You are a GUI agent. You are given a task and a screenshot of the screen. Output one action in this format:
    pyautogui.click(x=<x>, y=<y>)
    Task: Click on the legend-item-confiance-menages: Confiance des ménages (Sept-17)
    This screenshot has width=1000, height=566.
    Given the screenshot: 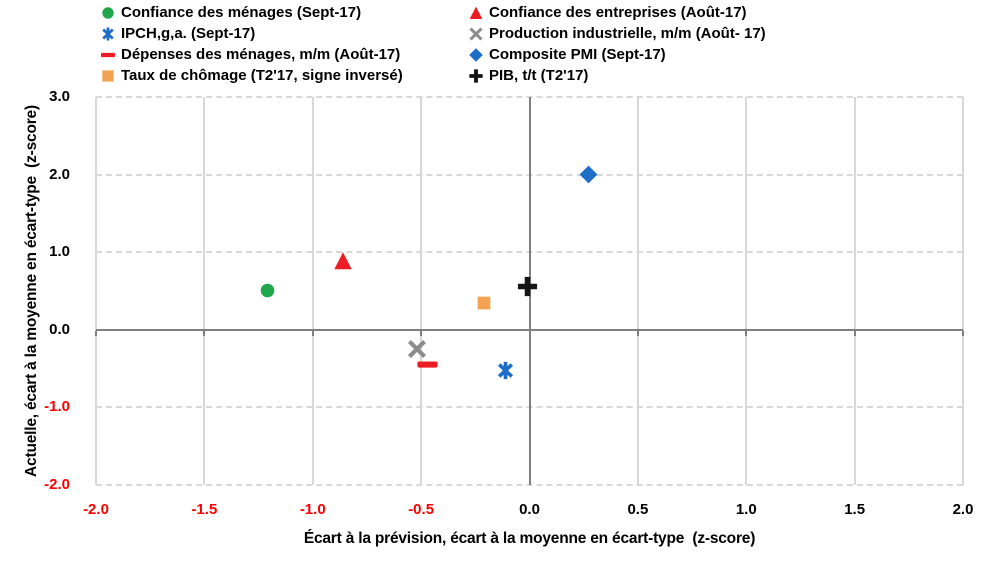 What is the action you would take?
    pyautogui.click(x=284, y=13)
    